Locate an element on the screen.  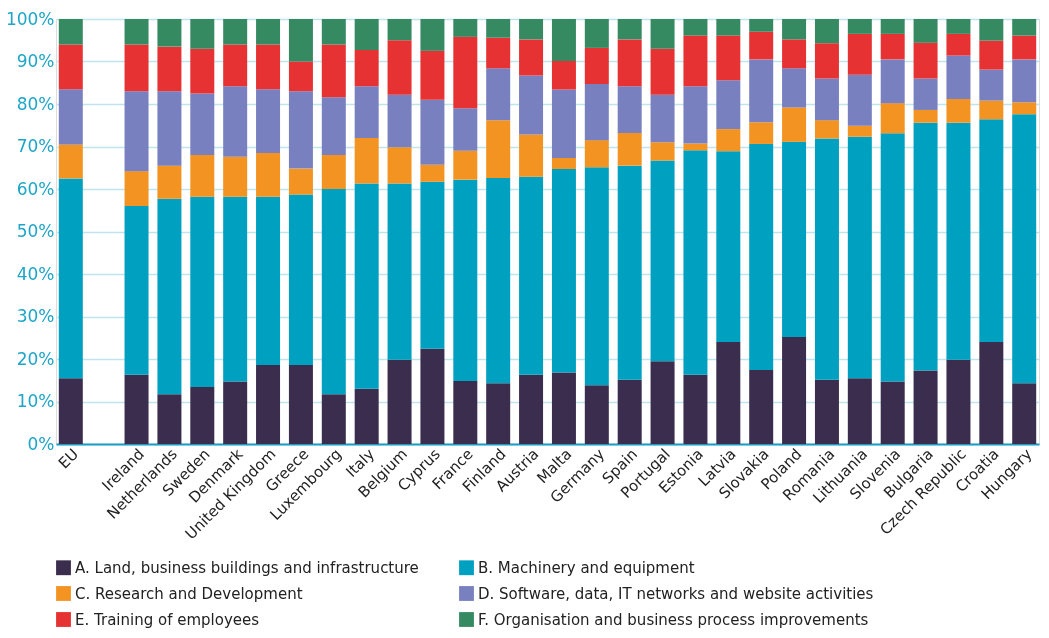
legend-label: B. Machinery and equipment is located at coordinates (586, 567).